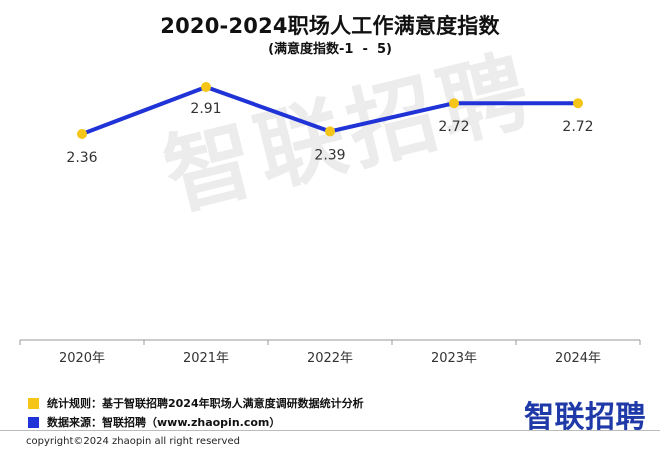 The width and height of the screenshot is (660, 452). I want to click on x-tick-label: 2020年, so click(82, 358).